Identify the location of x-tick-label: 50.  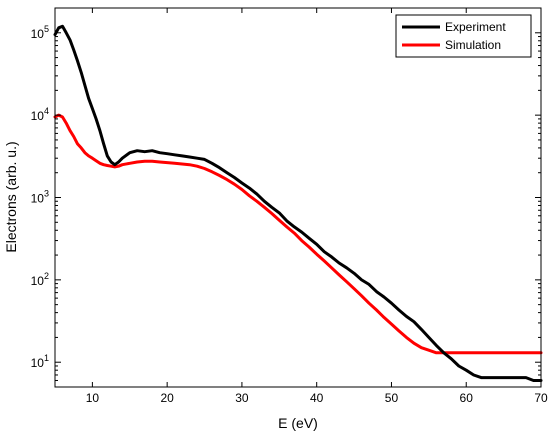
(392, 398).